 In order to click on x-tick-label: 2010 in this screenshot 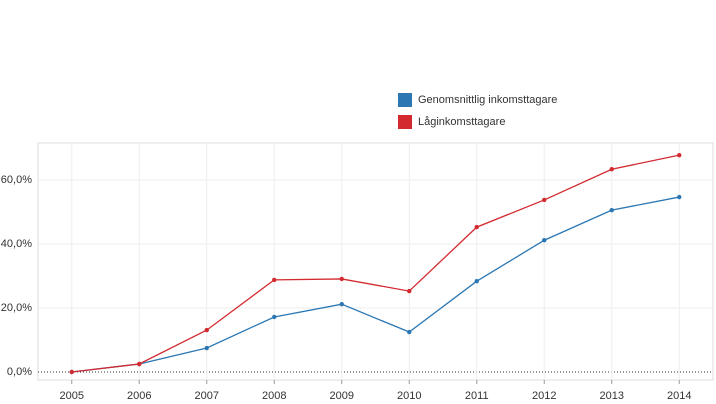, I will do `click(409, 396)`.